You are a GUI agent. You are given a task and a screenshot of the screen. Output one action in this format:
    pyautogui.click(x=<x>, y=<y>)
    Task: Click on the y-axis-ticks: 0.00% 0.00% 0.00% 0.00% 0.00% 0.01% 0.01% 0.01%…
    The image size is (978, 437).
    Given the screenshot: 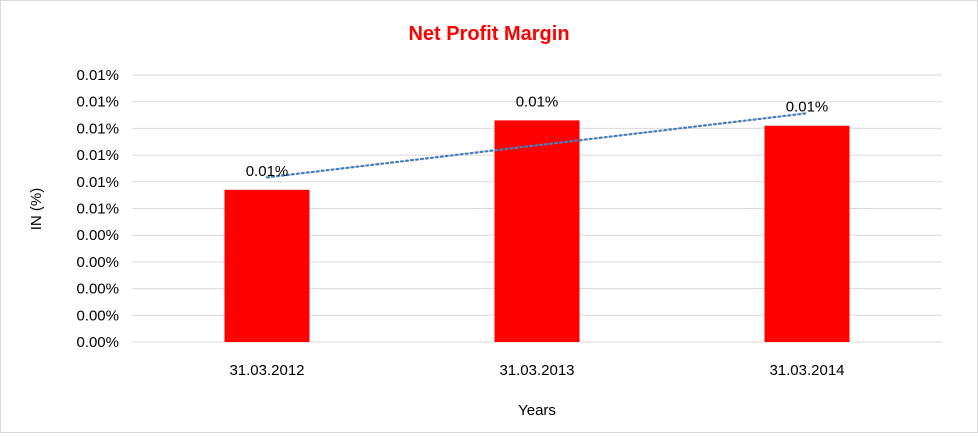 What is the action you would take?
    pyautogui.click(x=97, y=209)
    